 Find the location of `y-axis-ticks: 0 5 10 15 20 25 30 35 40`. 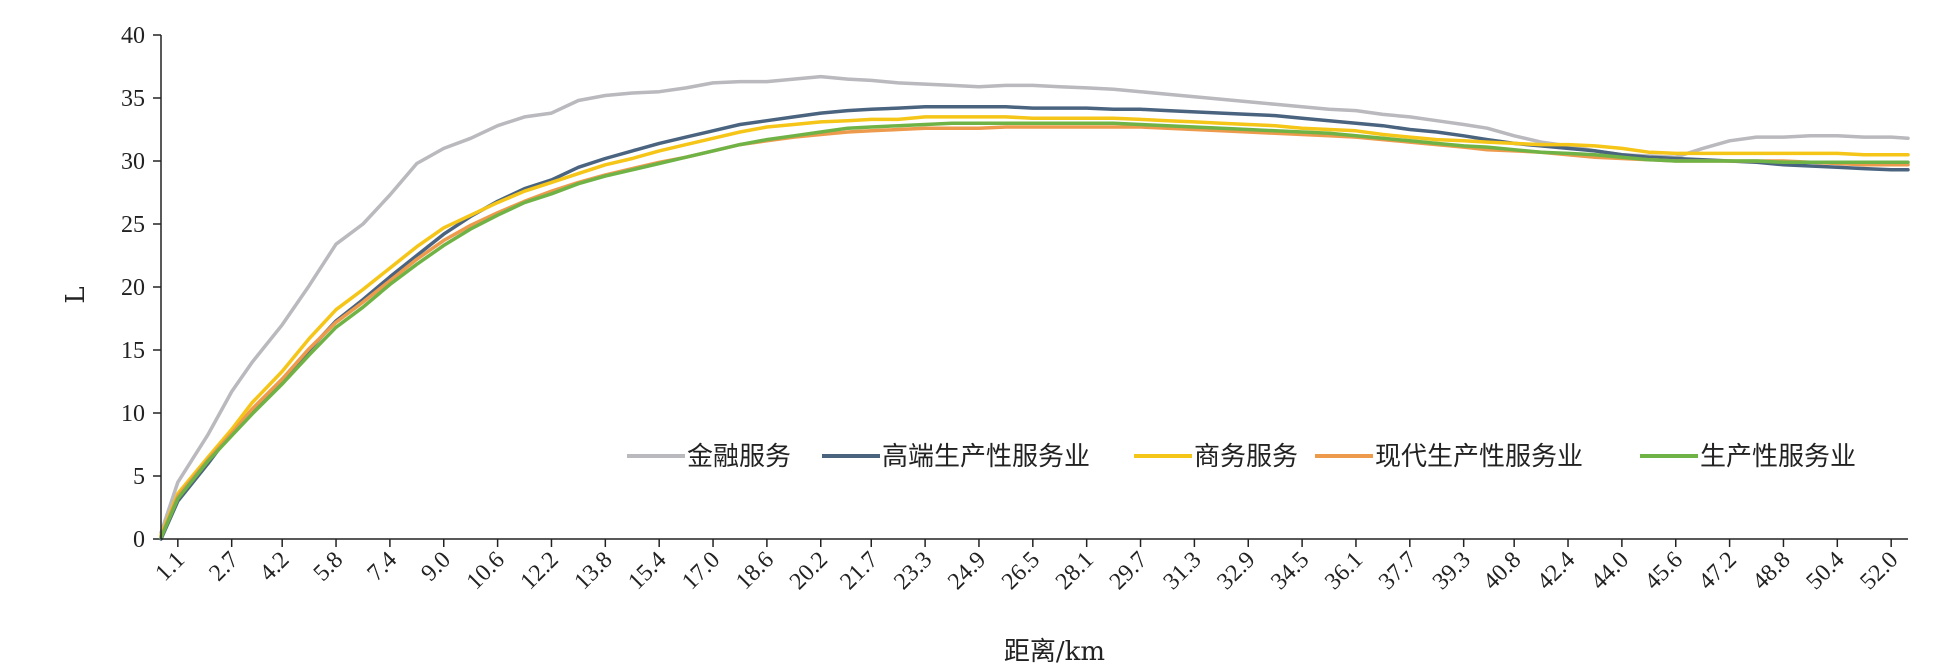

y-axis-ticks: 0 5 10 15 20 25 30 35 40 is located at coordinates (141, 288).